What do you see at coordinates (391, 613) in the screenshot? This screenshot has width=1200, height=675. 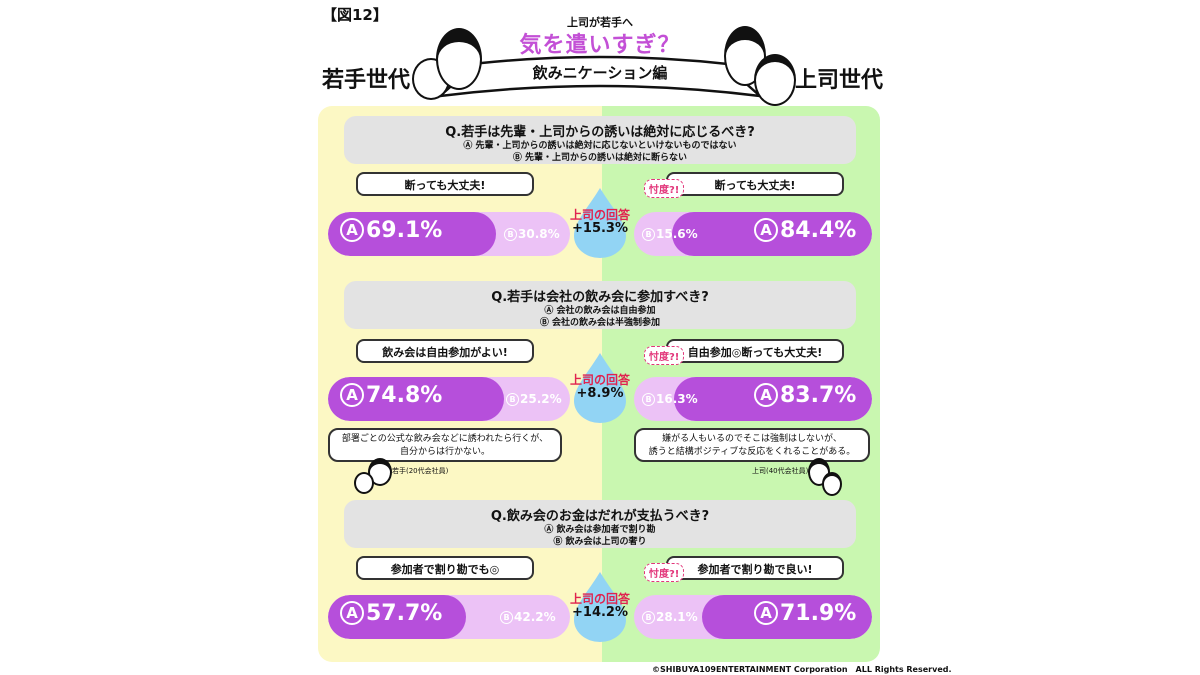 I see `question-3-young-a-value: A 57.7%` at bounding box center [391, 613].